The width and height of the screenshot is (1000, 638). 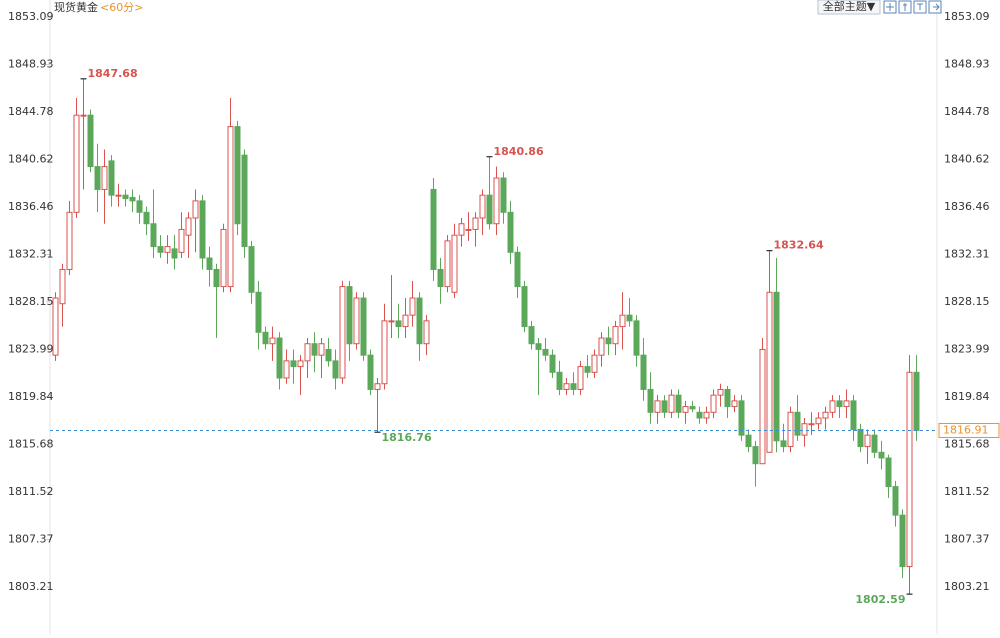 What do you see at coordinates (967, 206) in the screenshot?
I see `y-tick-label-right: 1836.46` at bounding box center [967, 206].